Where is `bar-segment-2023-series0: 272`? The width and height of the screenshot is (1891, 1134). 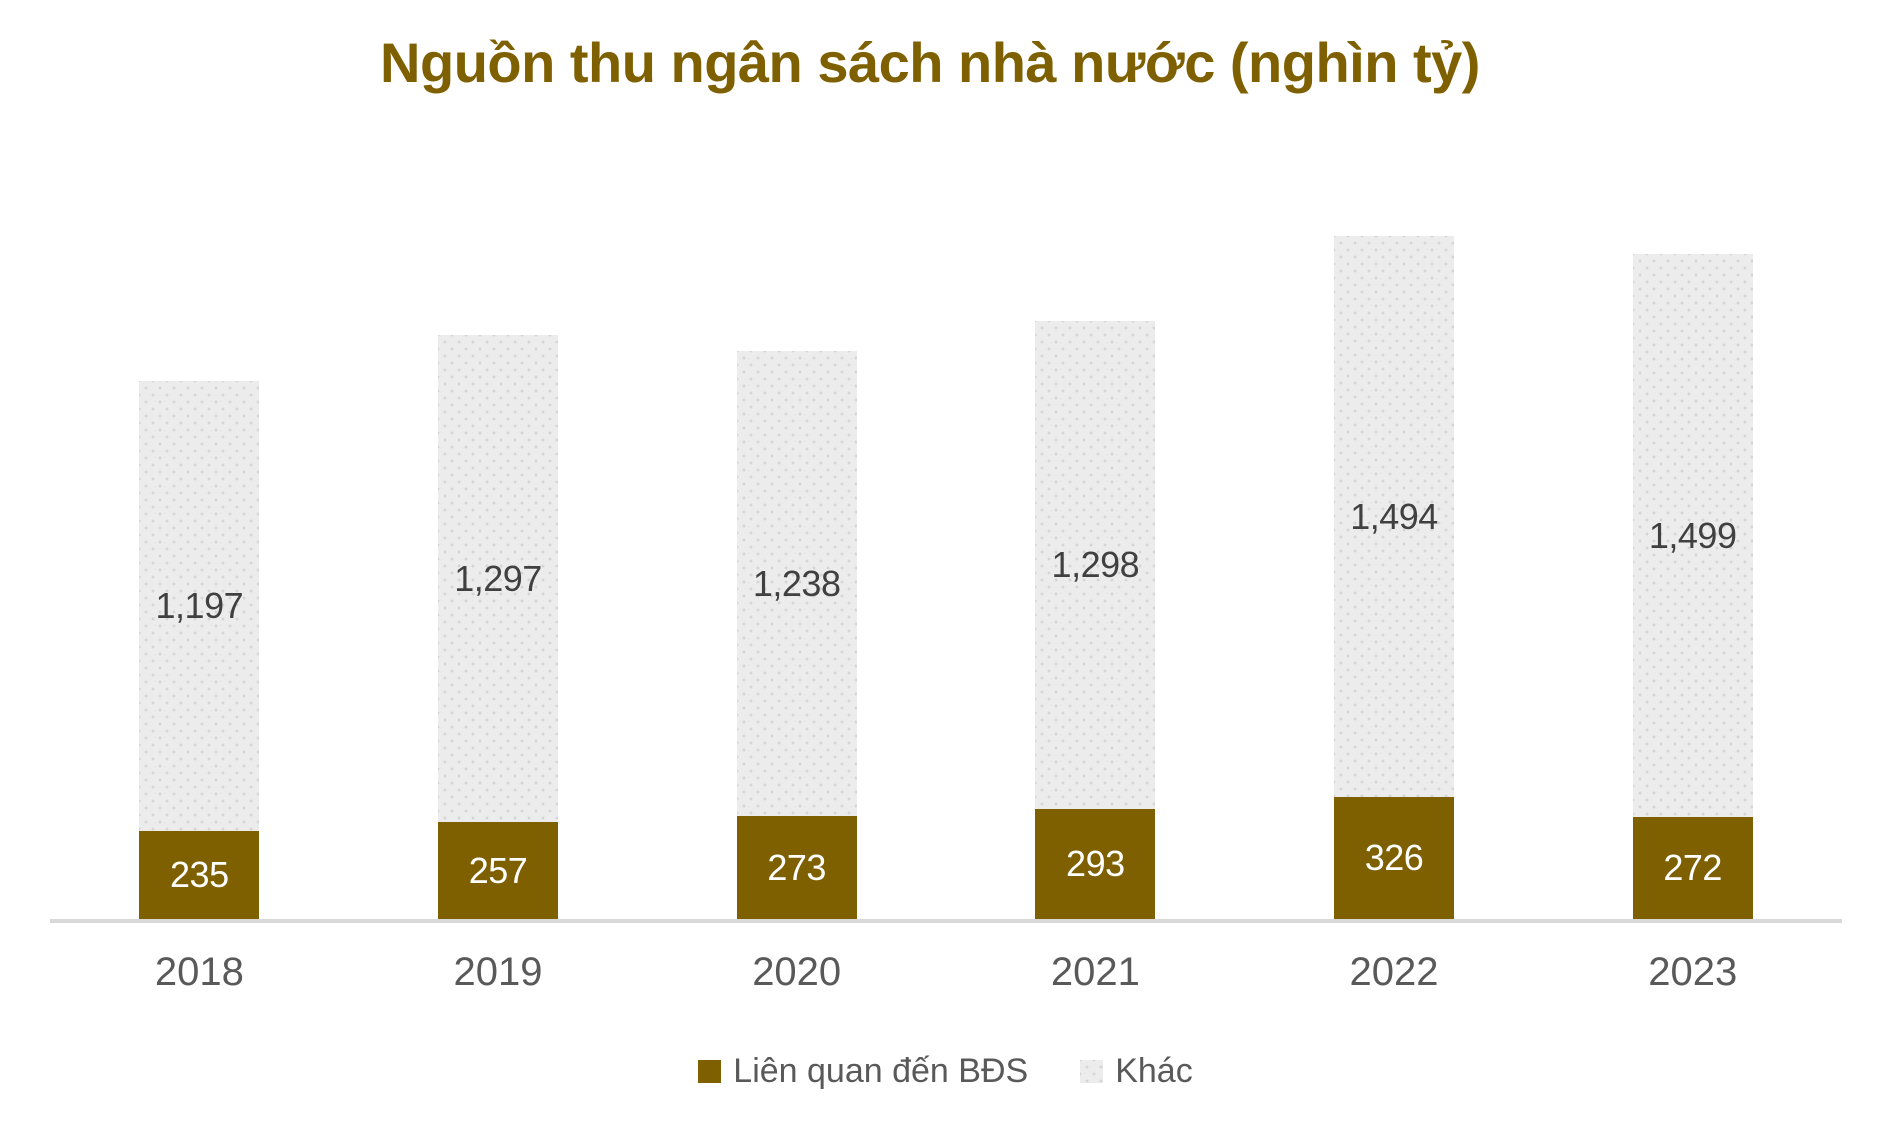 bar-segment-2023-series0: 272 is located at coordinates (1692, 868).